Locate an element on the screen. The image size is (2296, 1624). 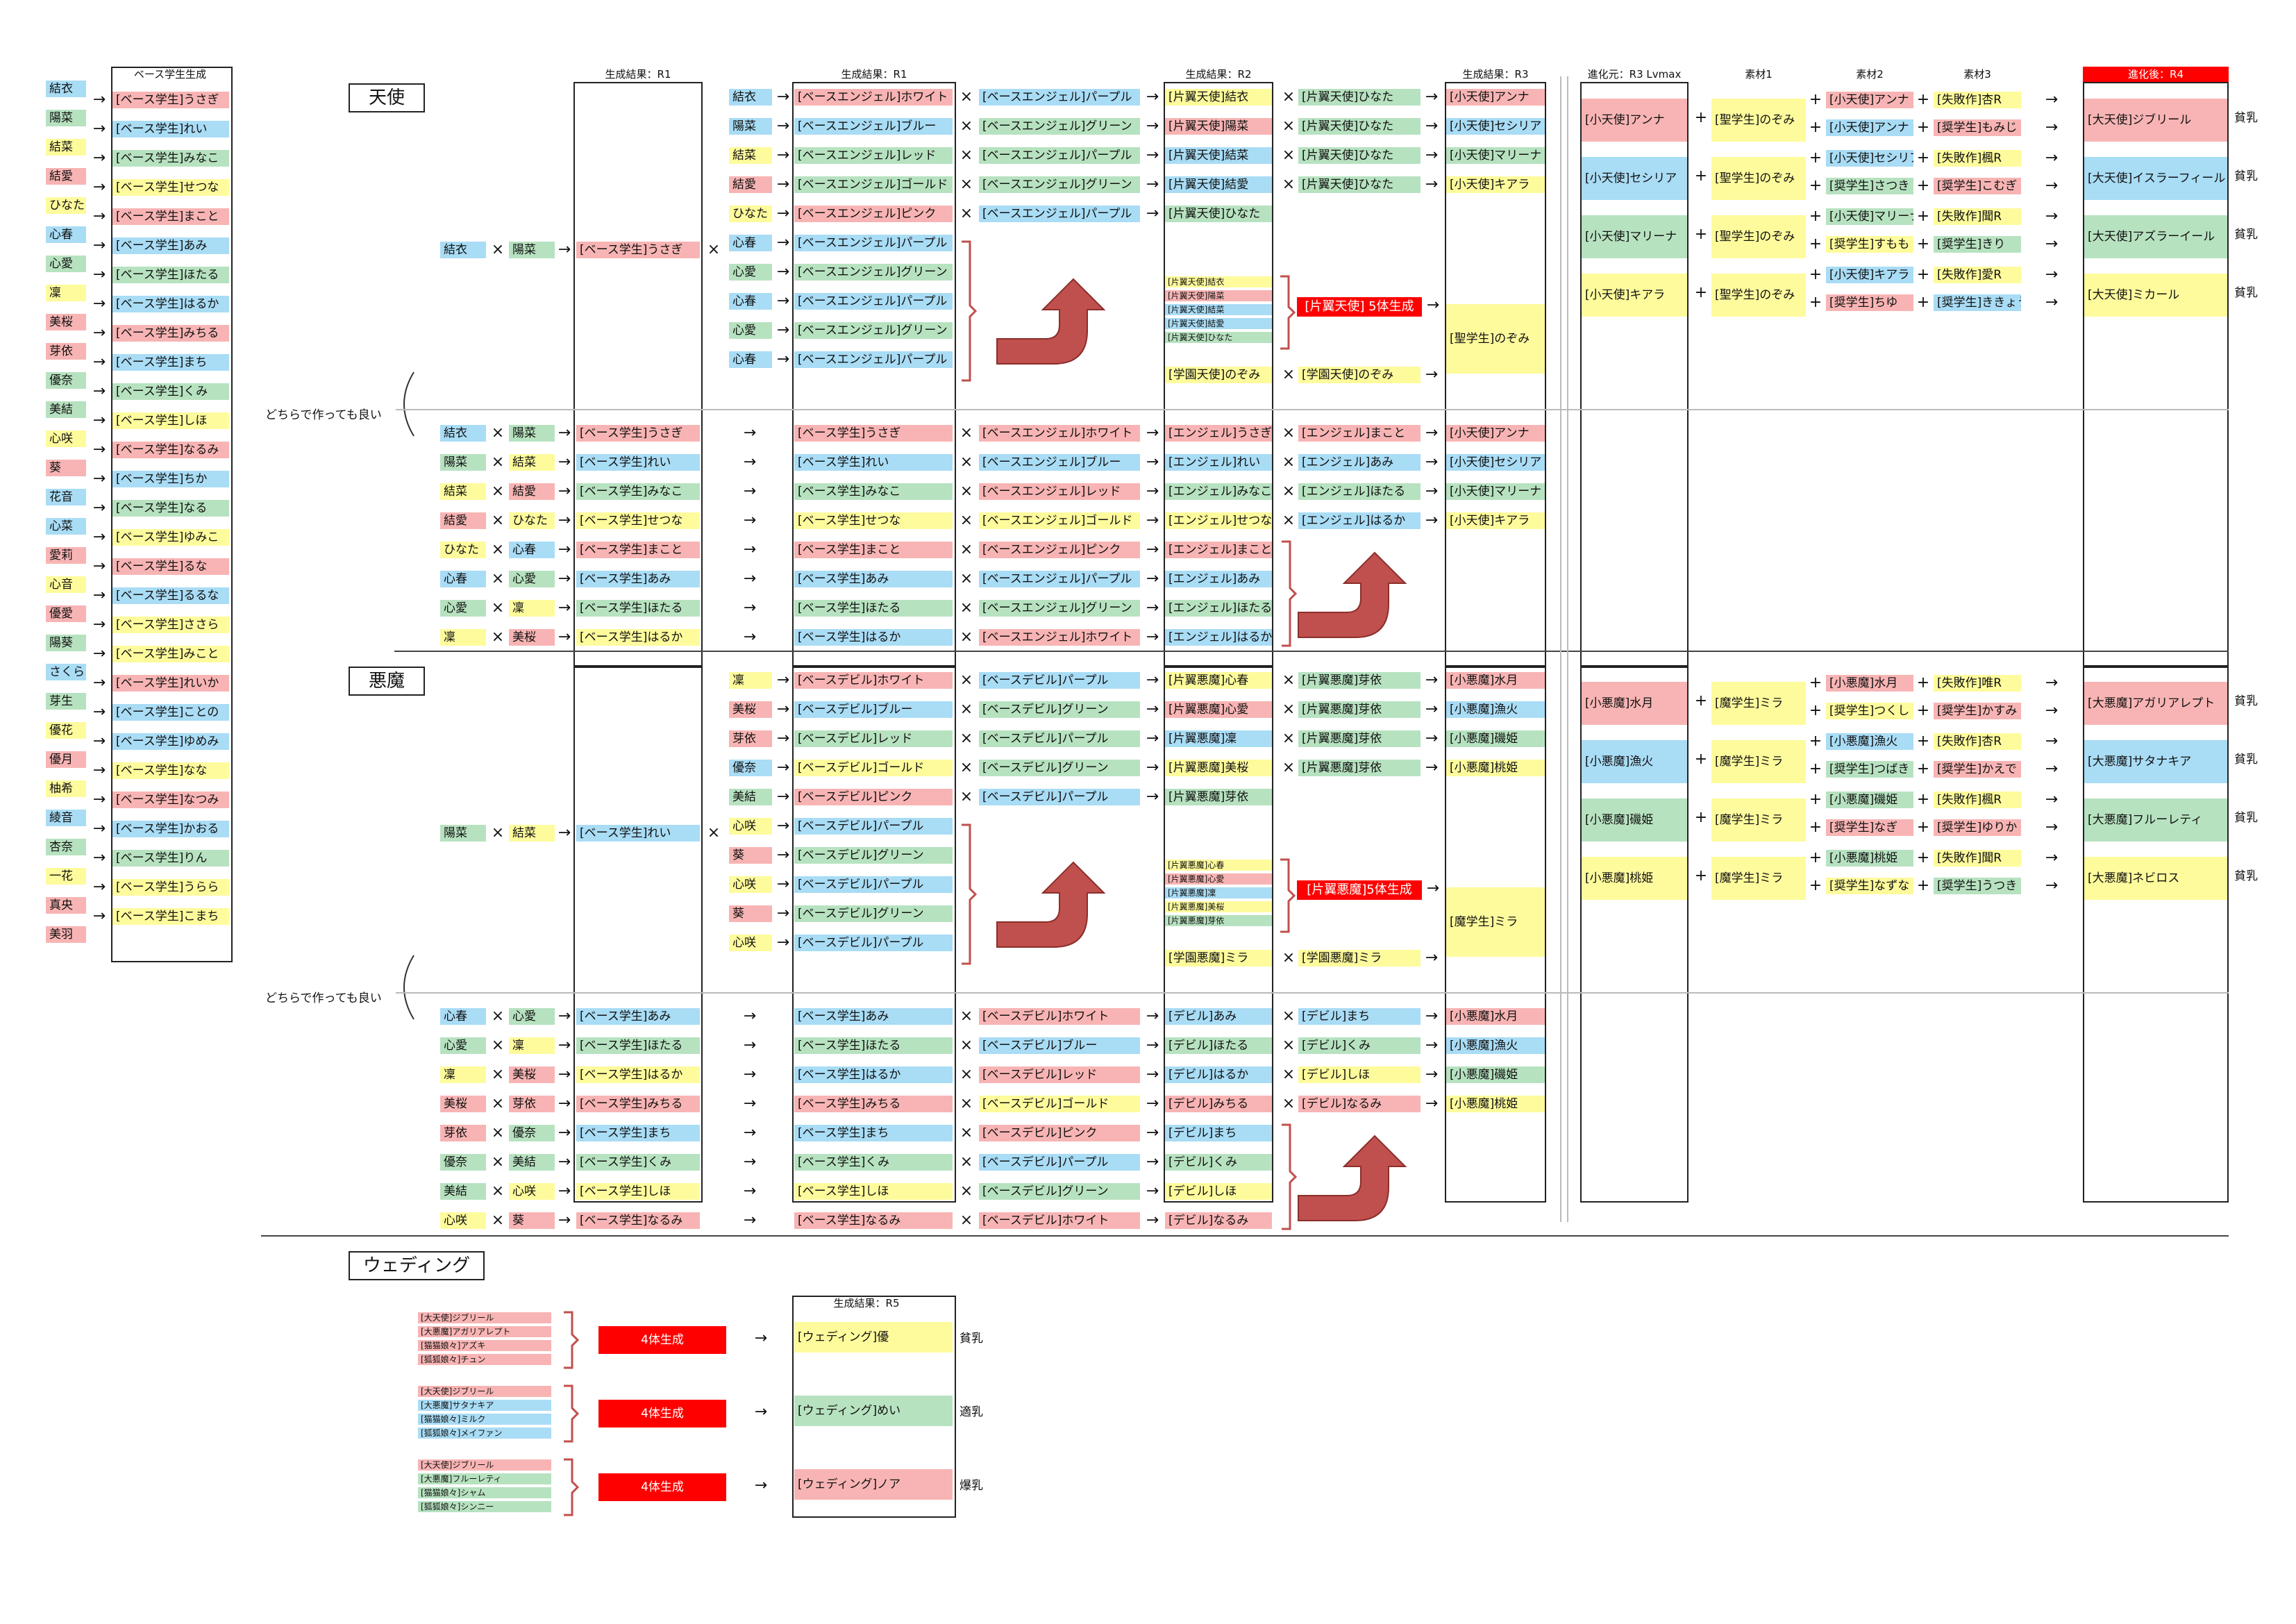
child-name: 心愛 is located at coordinates (750, 330).